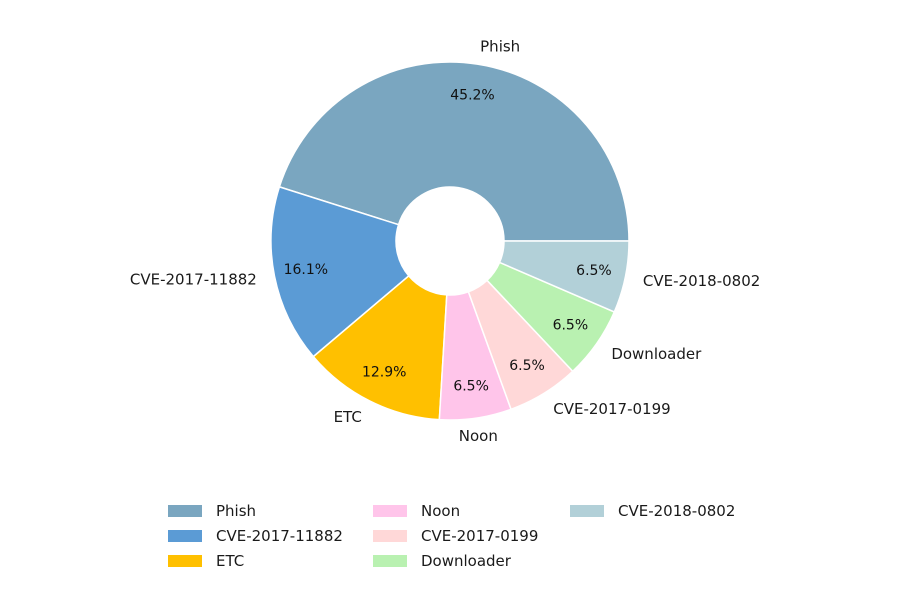 This screenshot has height=600, width=900. Describe the element at coordinates (306, 270) in the screenshot. I see `percent-label: 16.1%` at that location.